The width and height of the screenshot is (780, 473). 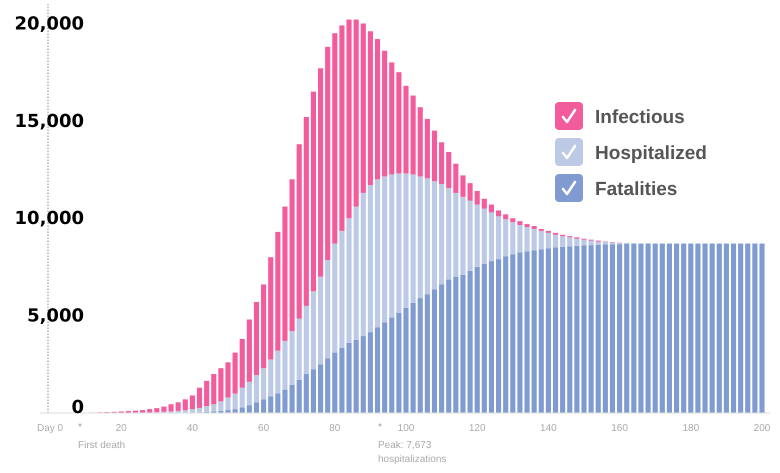 I want to click on x-tick-label: 20, so click(x=122, y=428).